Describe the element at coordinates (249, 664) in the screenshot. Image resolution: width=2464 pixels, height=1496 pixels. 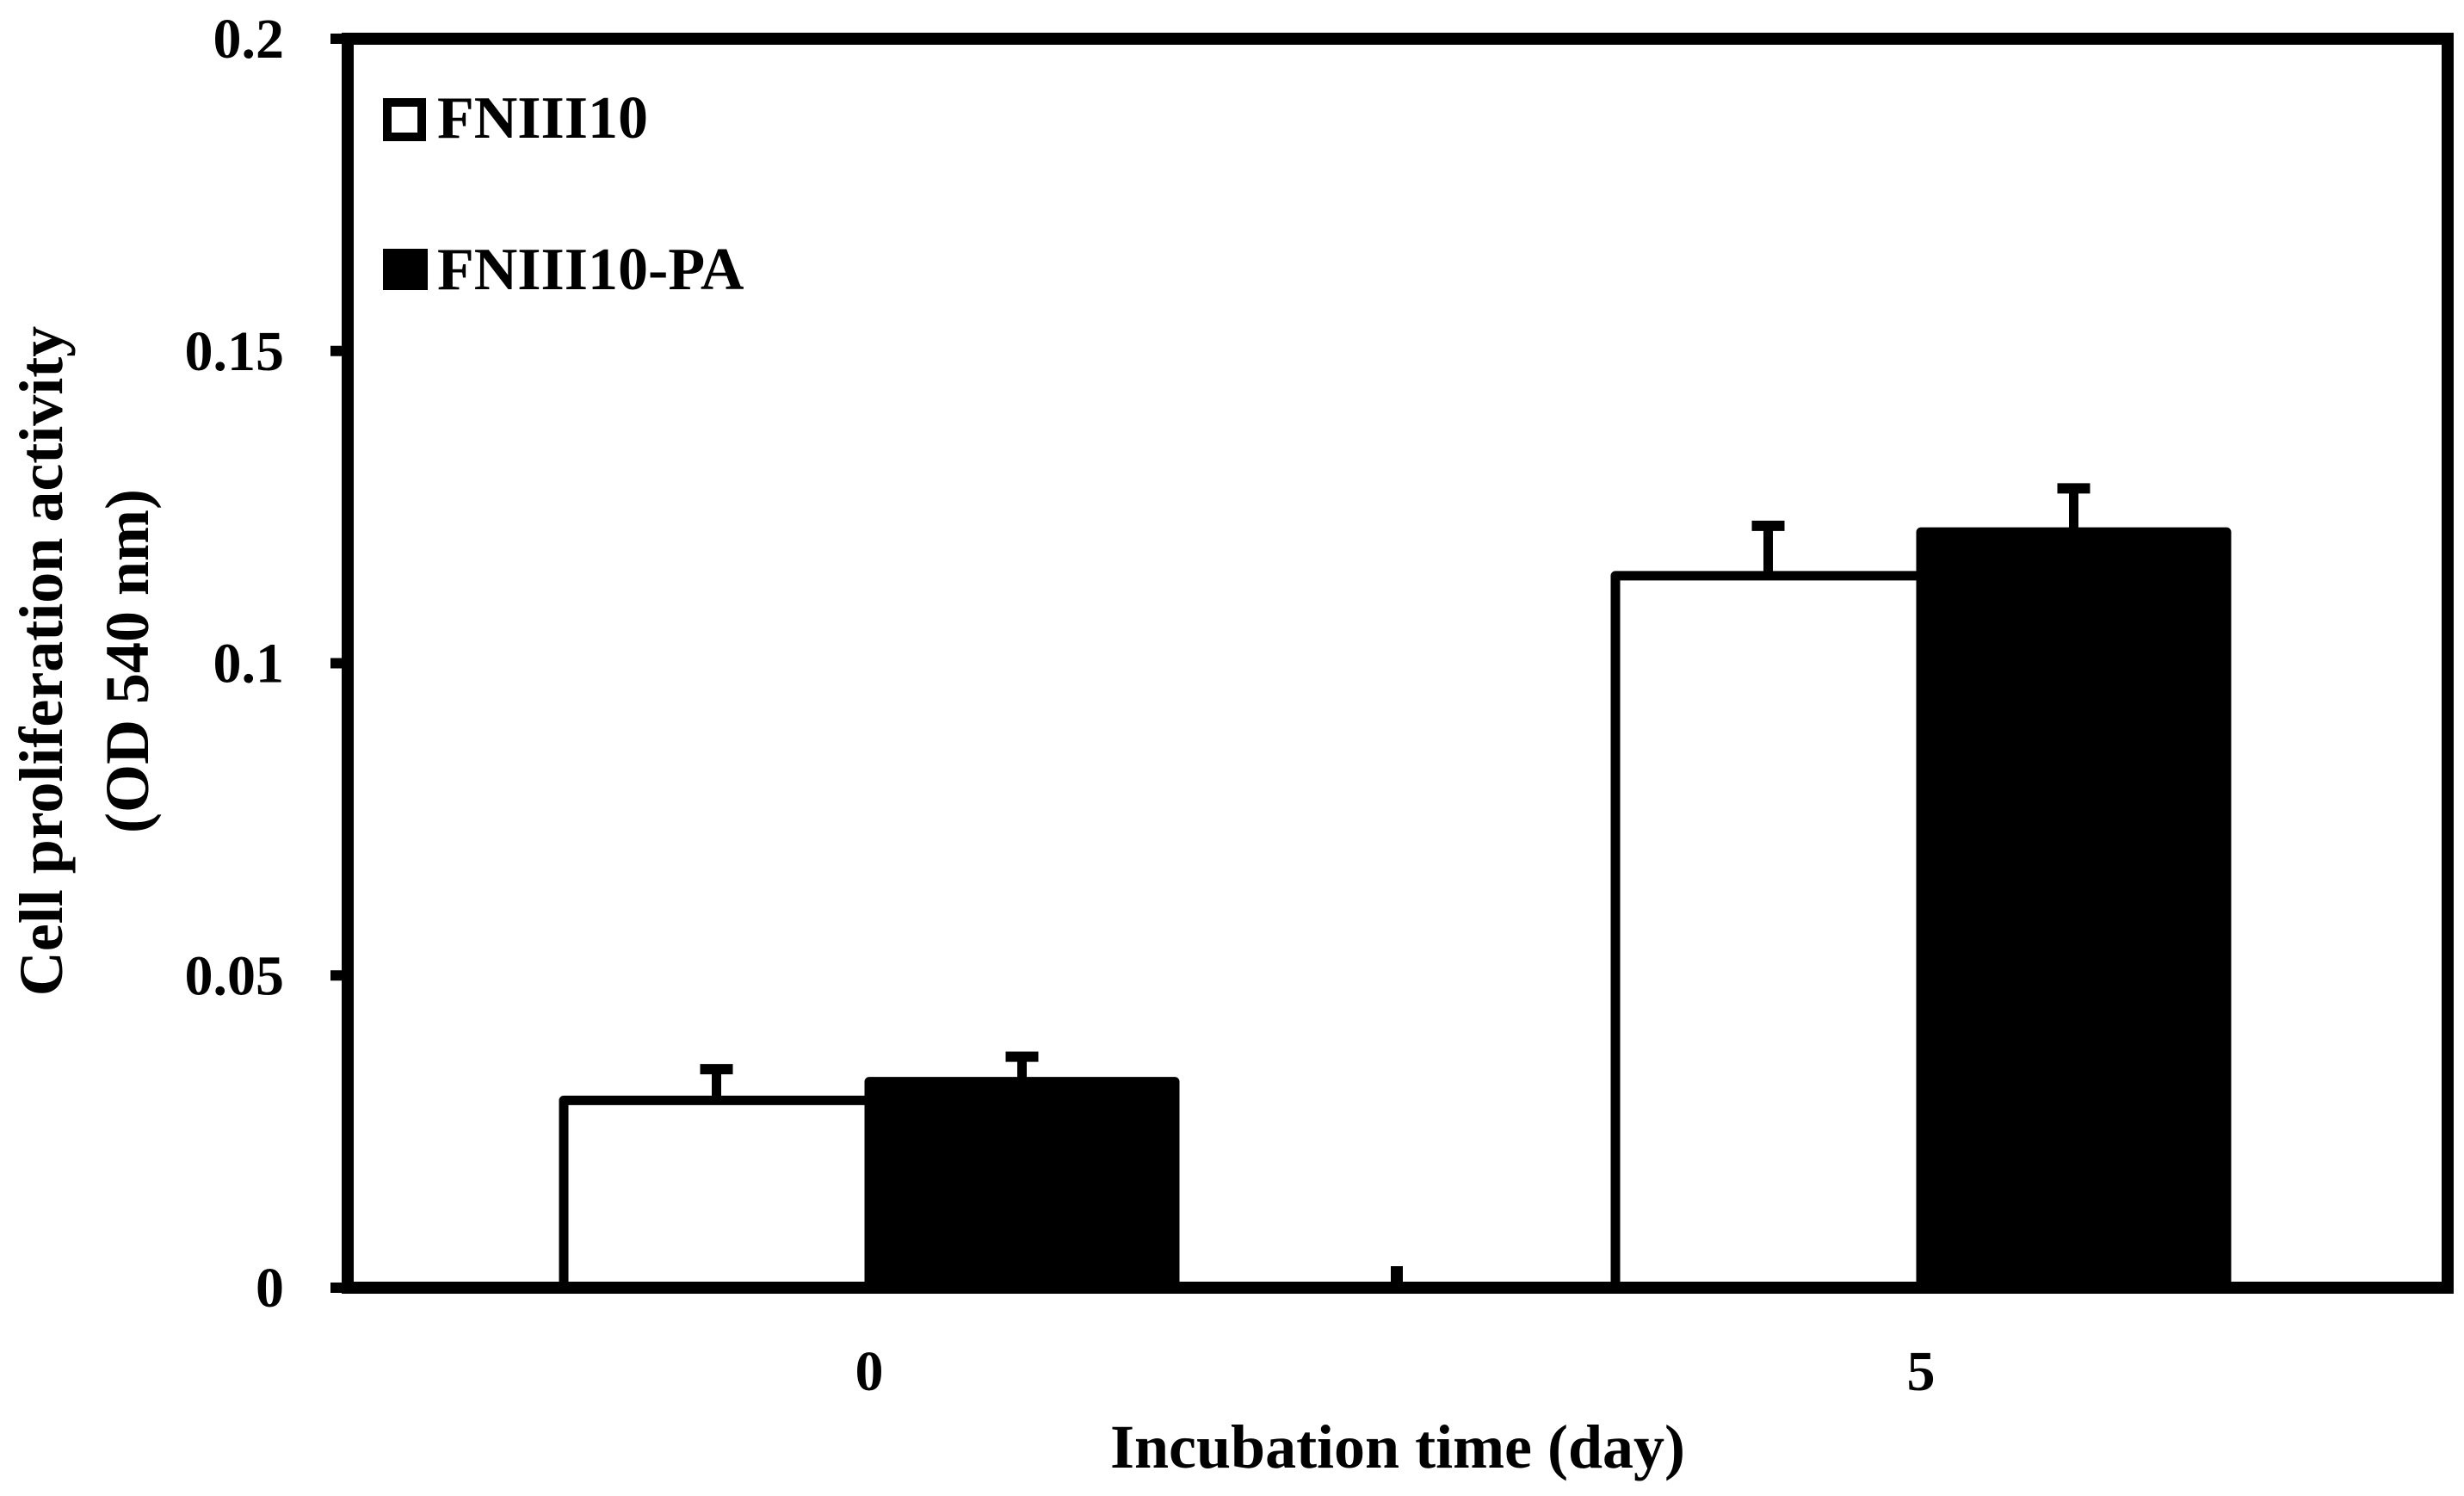
I see `y-tick-label: 0.1` at that location.